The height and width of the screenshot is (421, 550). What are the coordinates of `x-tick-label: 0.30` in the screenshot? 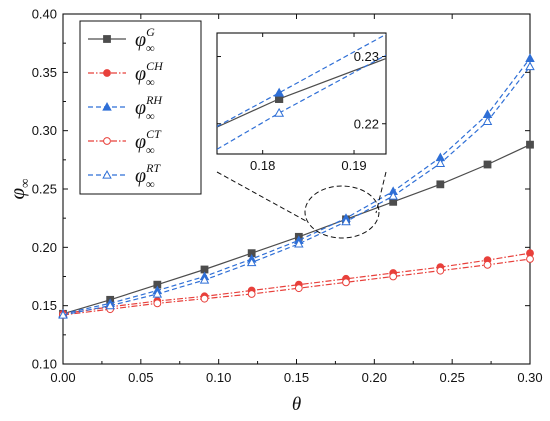 It's located at (529, 377).